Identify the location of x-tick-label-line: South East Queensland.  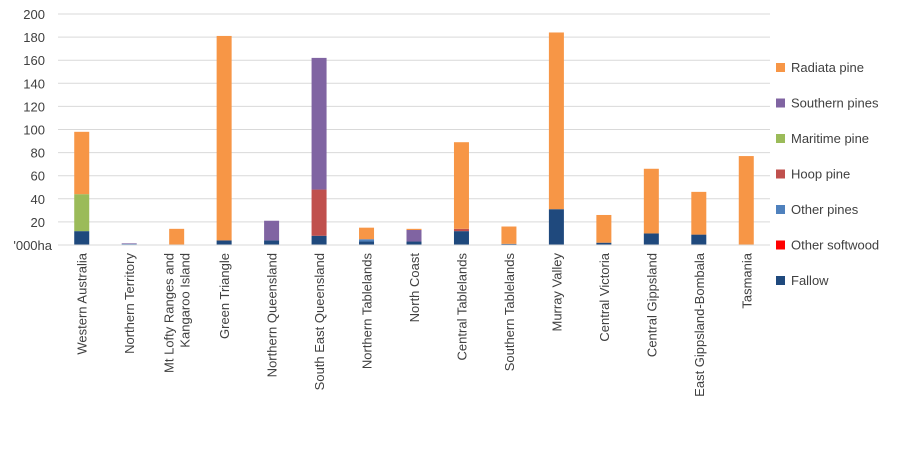
(319, 321).